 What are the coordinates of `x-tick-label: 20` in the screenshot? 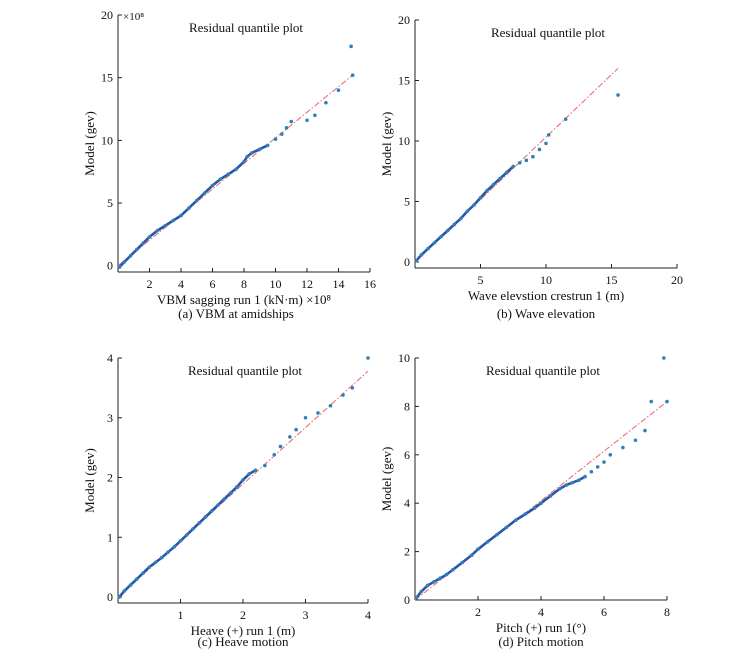 It's located at (677, 280).